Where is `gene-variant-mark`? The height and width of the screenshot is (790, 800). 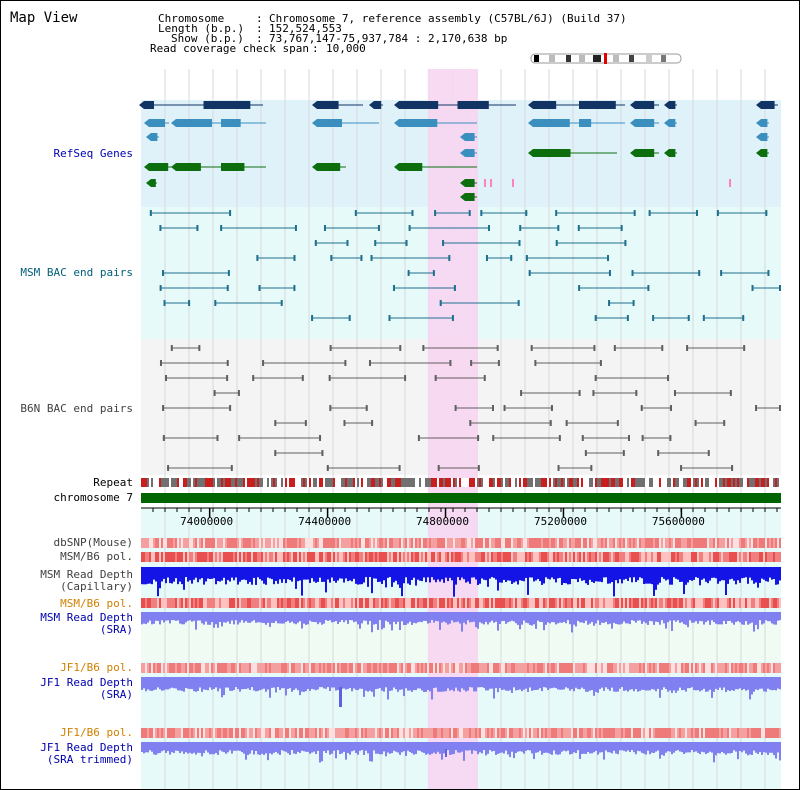
gene-variant-mark is located at coordinates (491, 183).